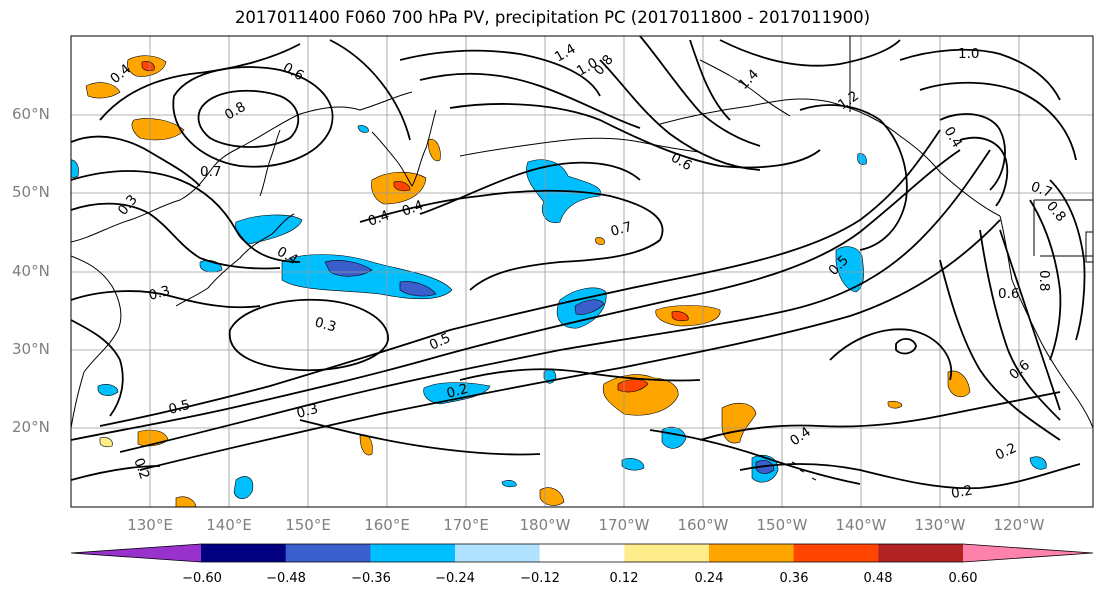  I want to click on colorbar-tick-label: 0.36, so click(794, 578).